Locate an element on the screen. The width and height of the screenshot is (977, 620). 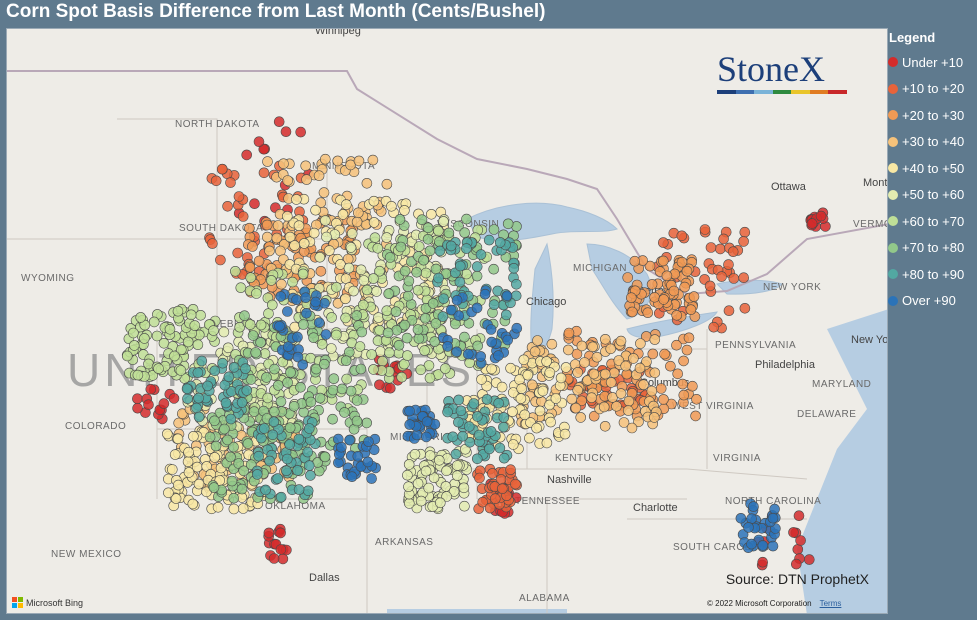
legend-item: +20 to +30 is located at coordinates (932, 115).